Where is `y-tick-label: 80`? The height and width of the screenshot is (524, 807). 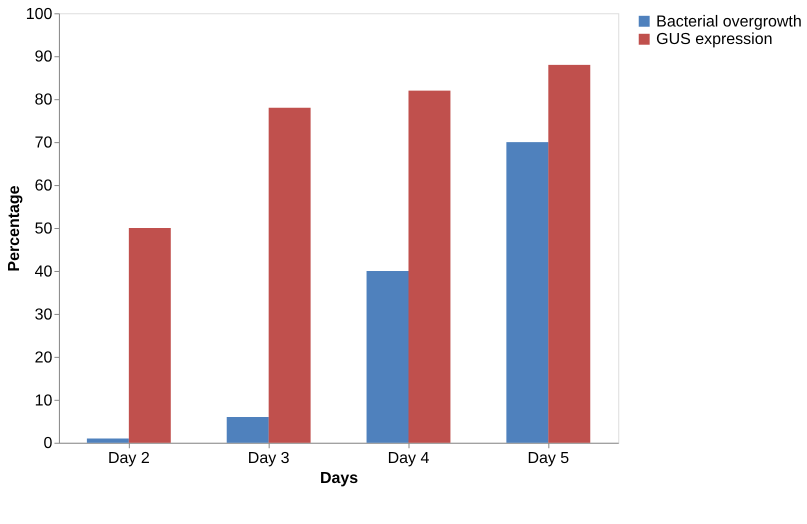 y-tick-label: 80 is located at coordinates (43, 100).